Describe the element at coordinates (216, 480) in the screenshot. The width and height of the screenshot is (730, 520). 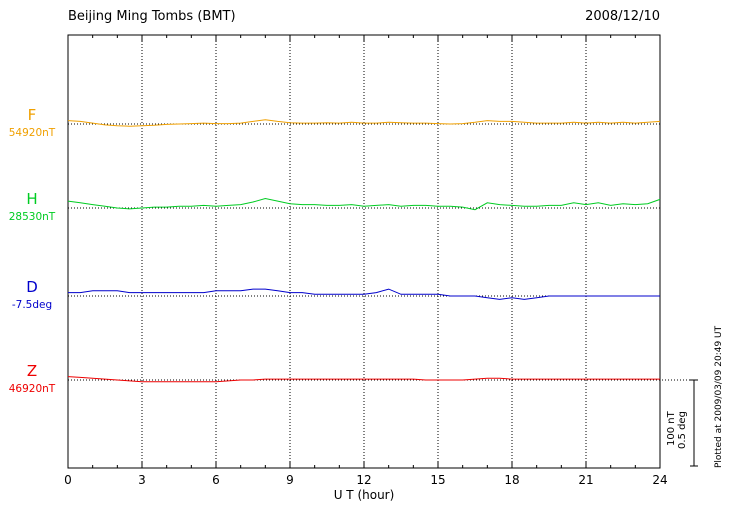
I see `x-tick-label: 6` at that location.